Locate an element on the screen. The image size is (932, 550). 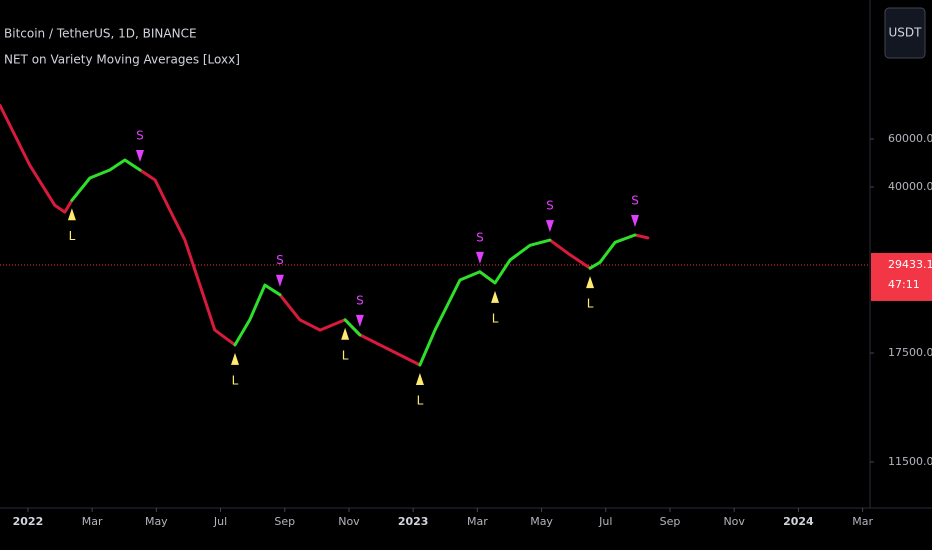
last-price-label: 29433.15 is located at coordinates (910, 264).